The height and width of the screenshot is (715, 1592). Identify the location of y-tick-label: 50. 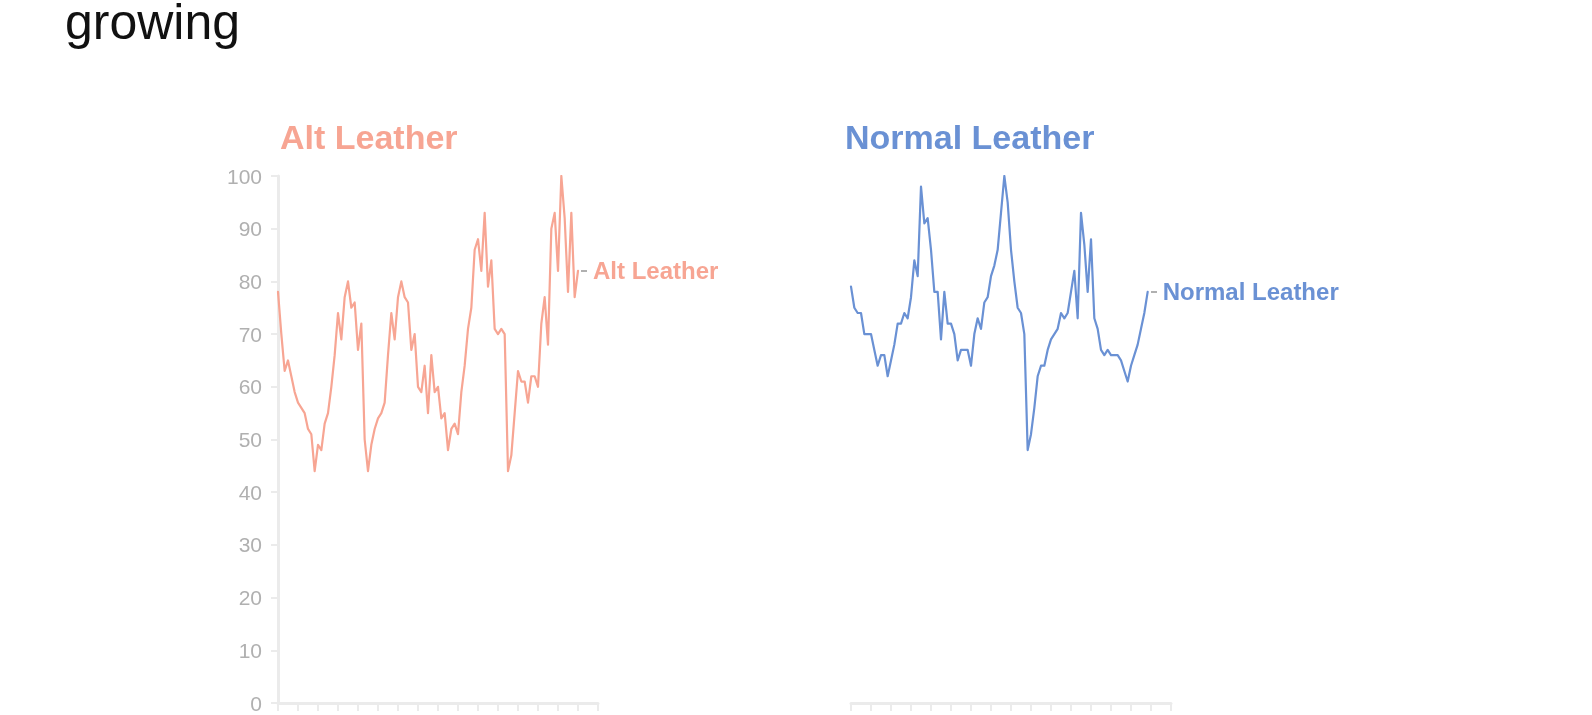
(250, 439).